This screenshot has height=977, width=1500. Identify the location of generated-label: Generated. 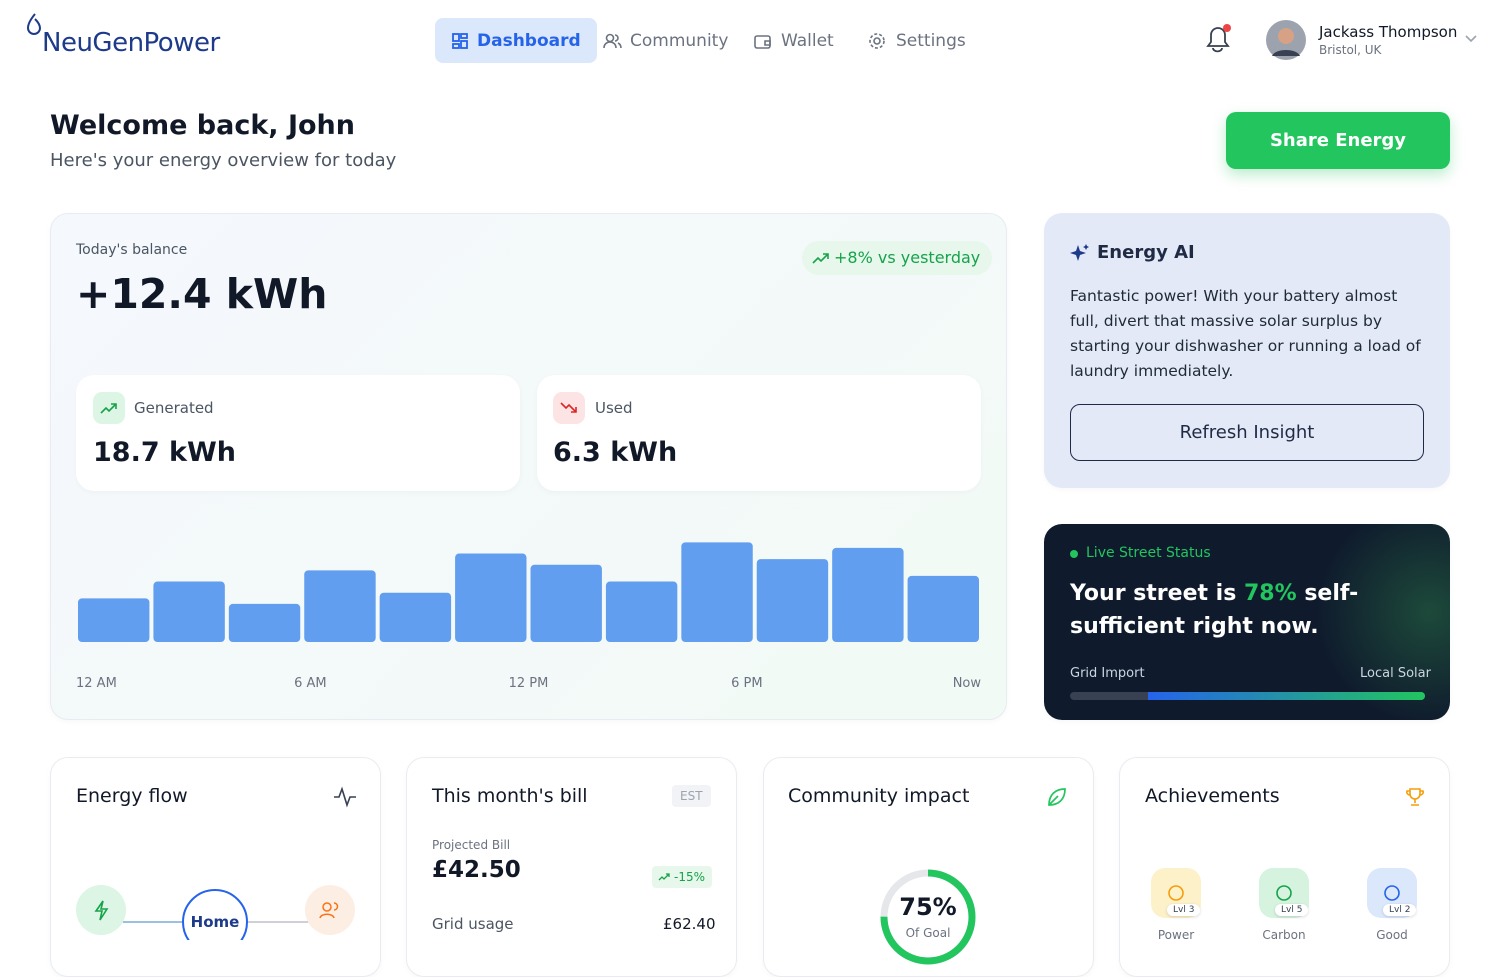
(174, 408).